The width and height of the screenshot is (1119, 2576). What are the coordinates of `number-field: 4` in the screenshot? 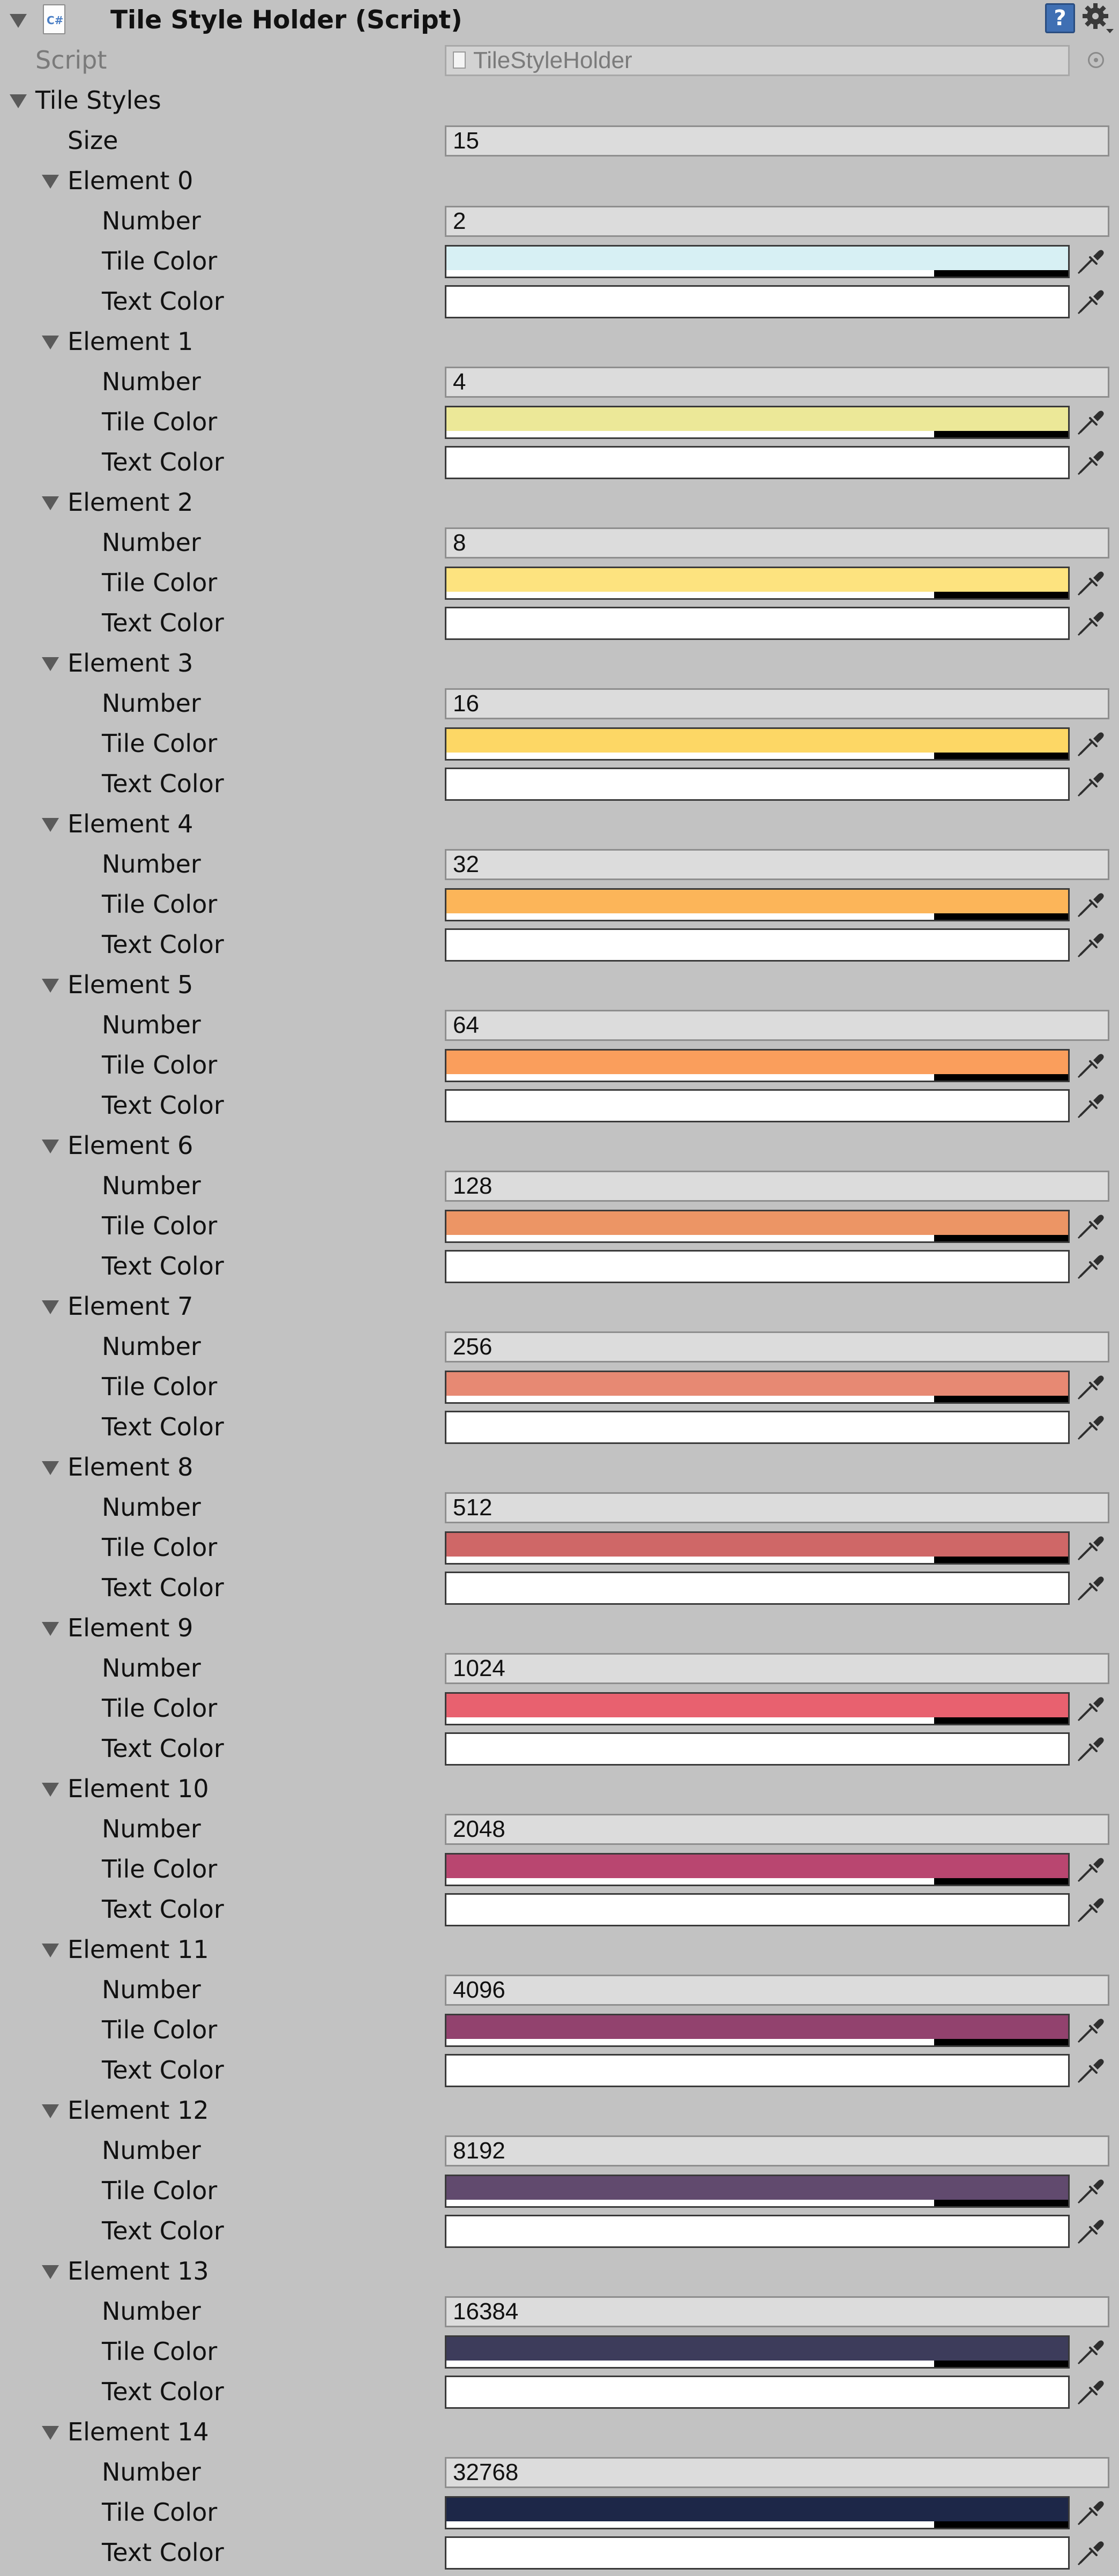 It's located at (777, 382).